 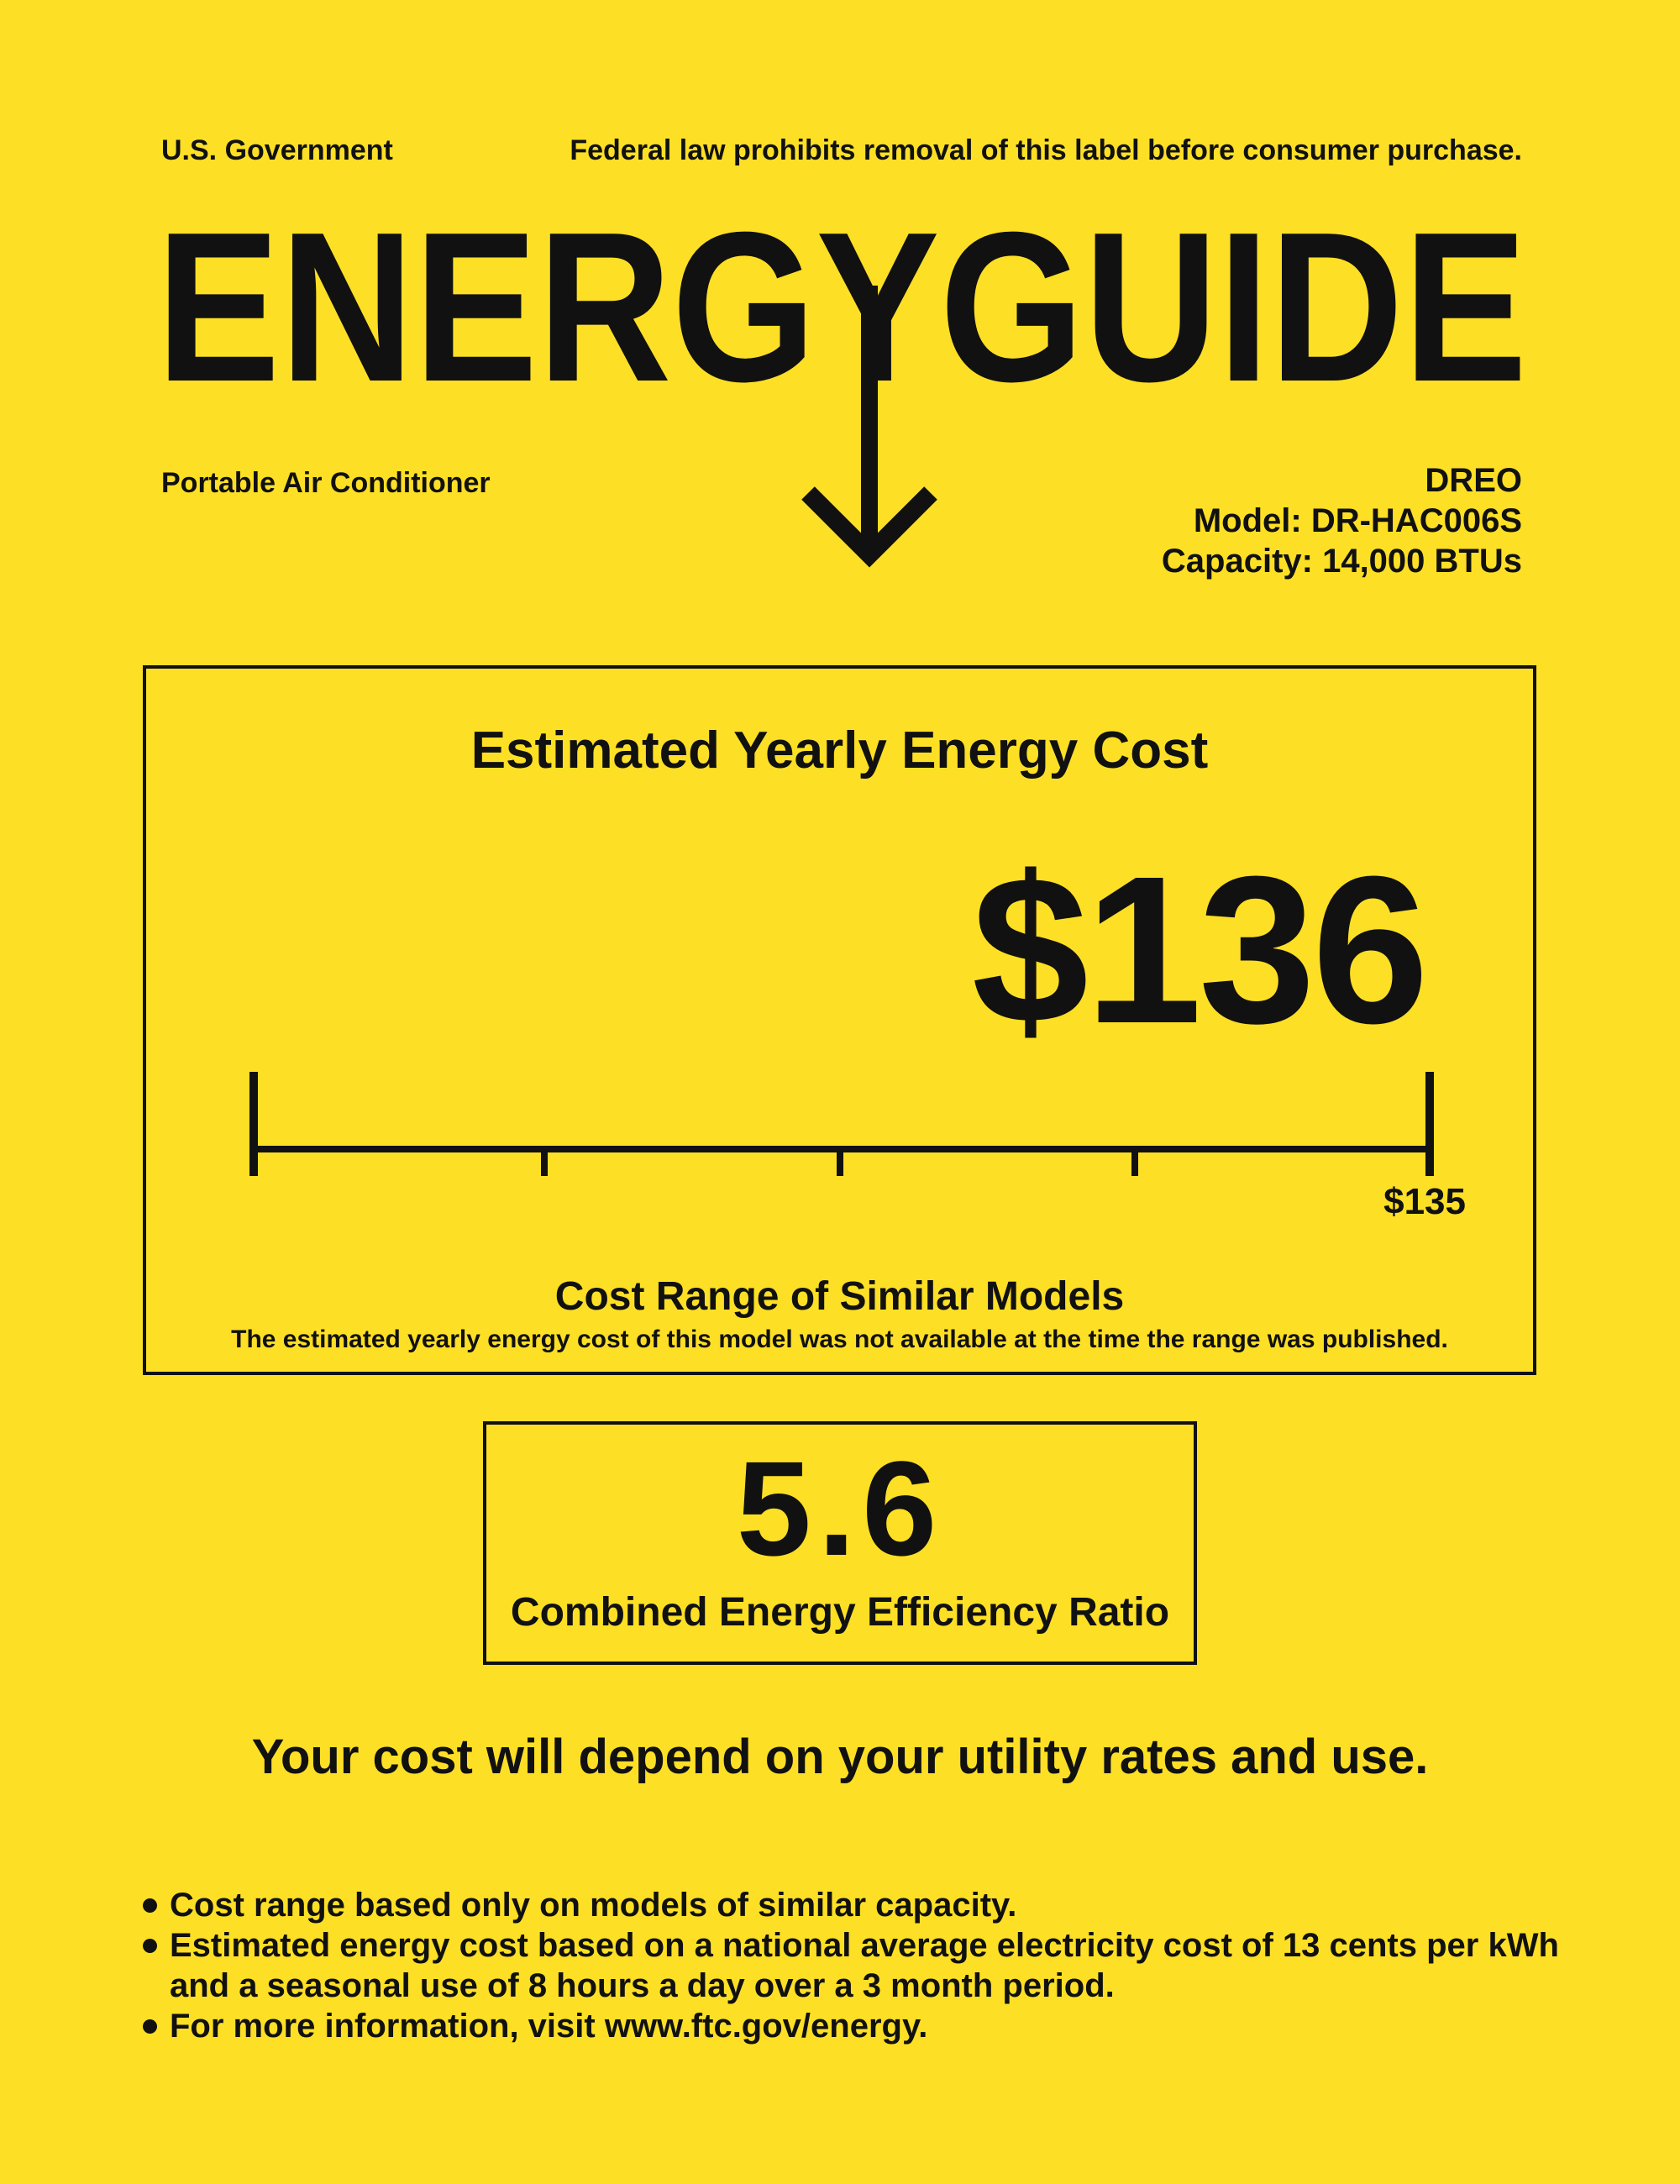 What do you see at coordinates (839, 1296) in the screenshot?
I see `range-title: Cost Range of Similar Models` at bounding box center [839, 1296].